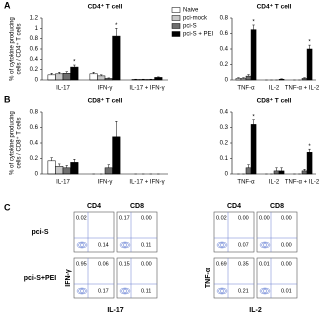 Image resolution: width=320 pixels, height=320 pixels. I want to click on panel-label: A, so click(7, 5).